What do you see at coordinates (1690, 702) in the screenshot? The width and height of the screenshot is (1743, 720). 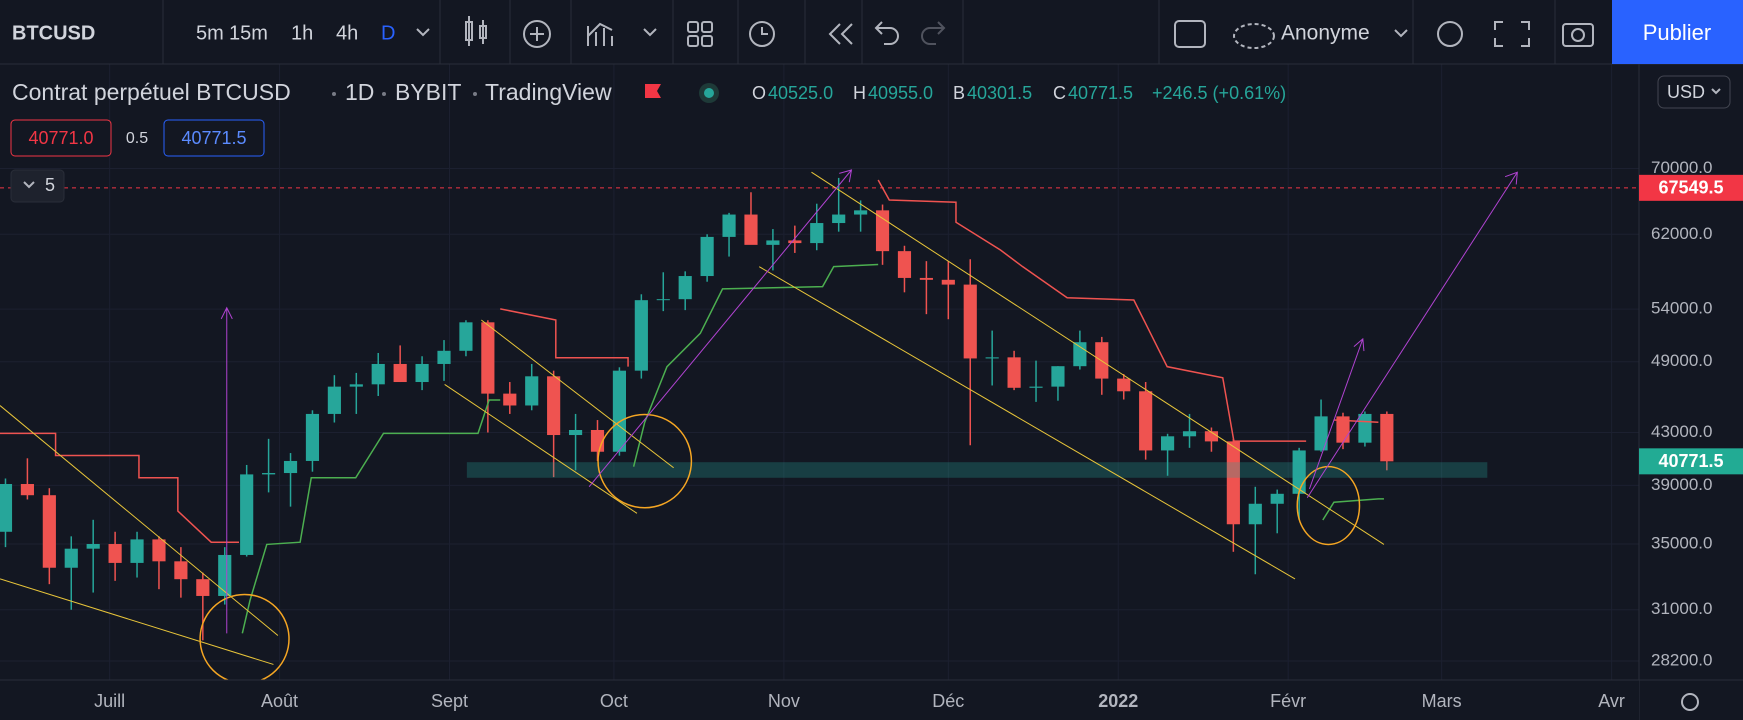 I see `settings-icon` at bounding box center [1690, 702].